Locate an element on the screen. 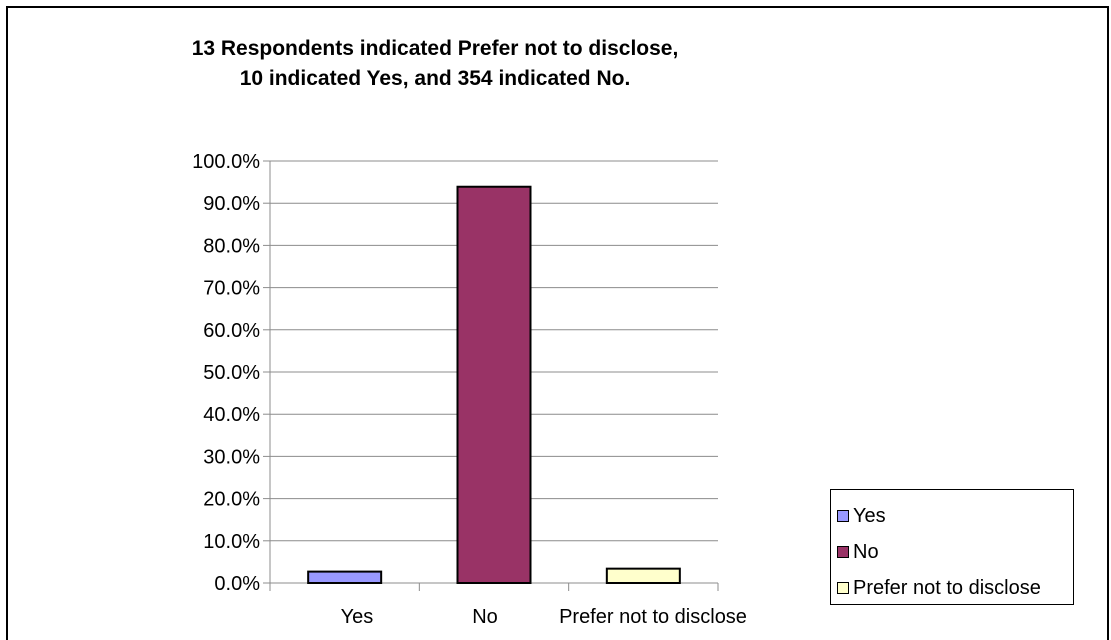 The width and height of the screenshot is (1111, 640). y-tick-label: 50.0% is located at coordinates (231, 373).